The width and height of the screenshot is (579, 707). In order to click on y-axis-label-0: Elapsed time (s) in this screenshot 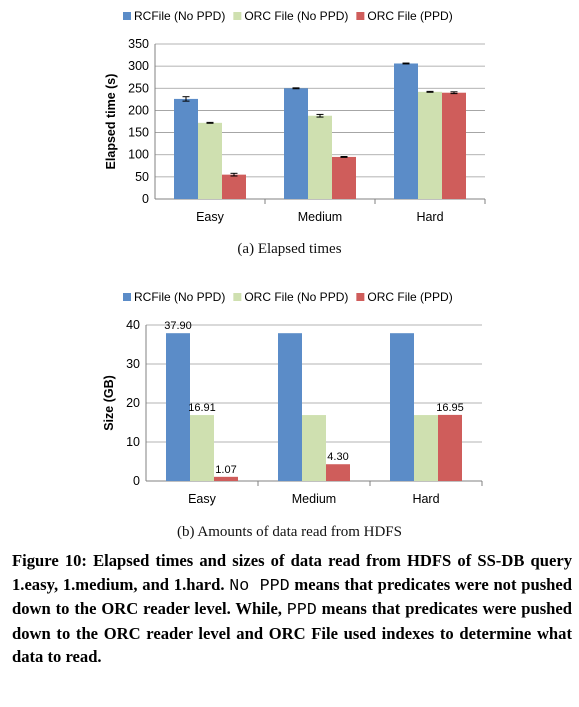, I will do `click(111, 122)`.